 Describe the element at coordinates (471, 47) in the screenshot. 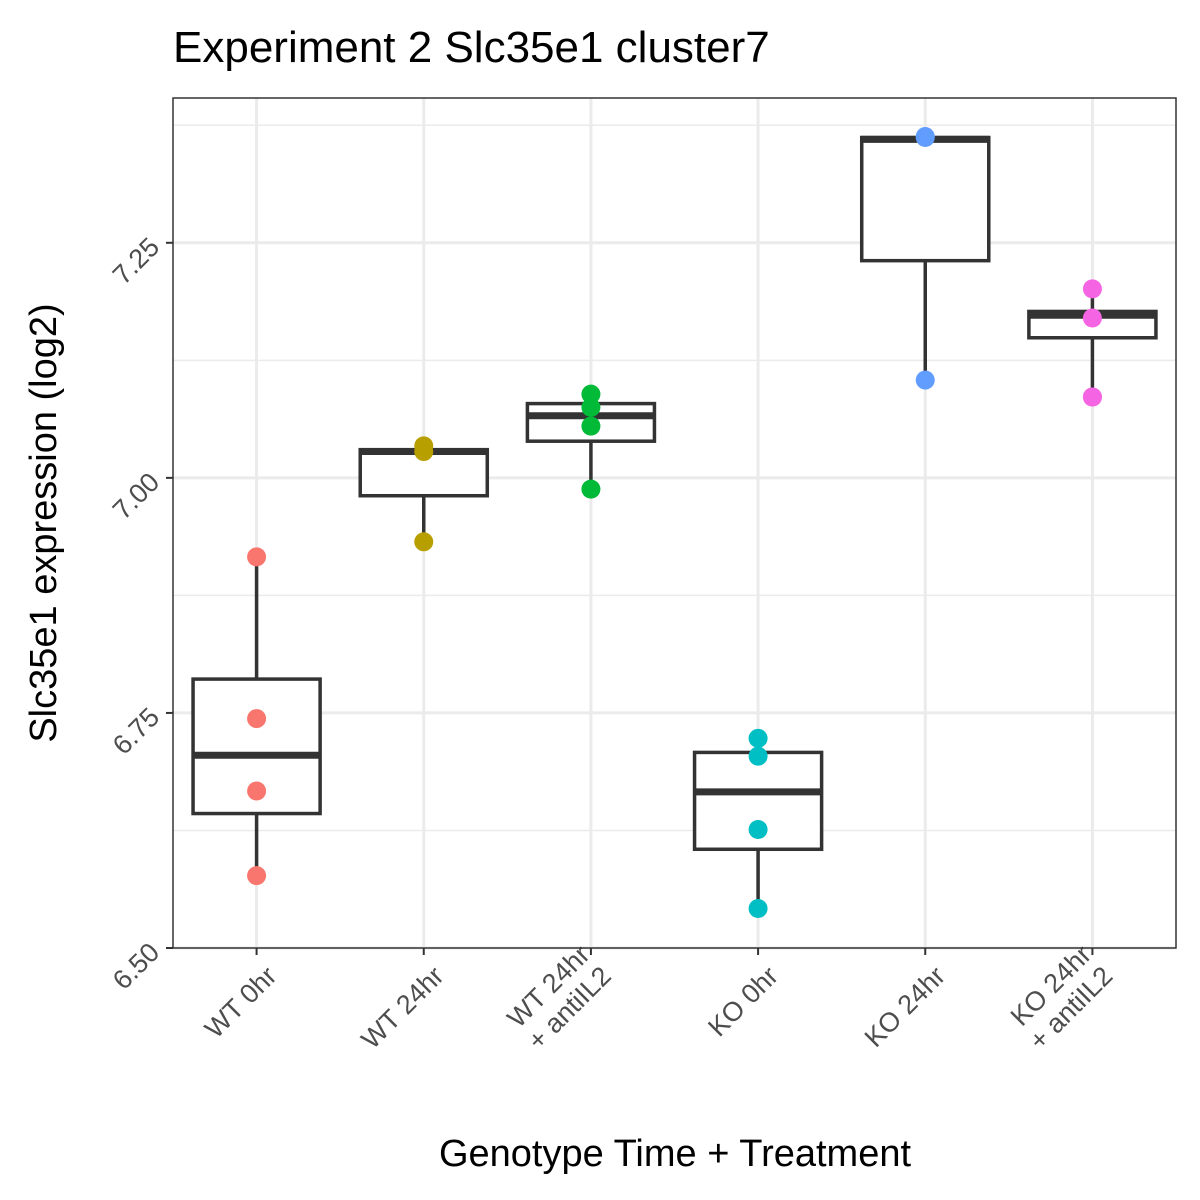

I see `chart-title: Experiment 2 Slc35e1 cluster7` at that location.